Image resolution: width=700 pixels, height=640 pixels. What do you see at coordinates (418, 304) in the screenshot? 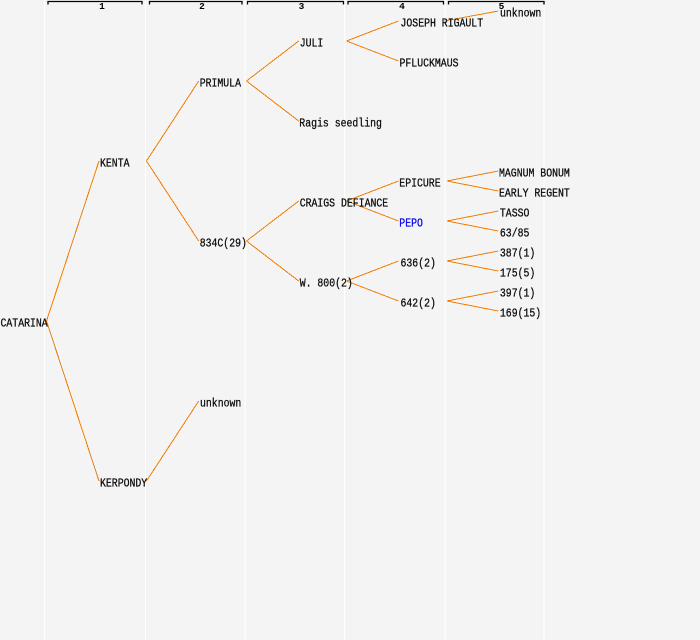
I see `svg-text: 642(2)` at bounding box center [418, 304].